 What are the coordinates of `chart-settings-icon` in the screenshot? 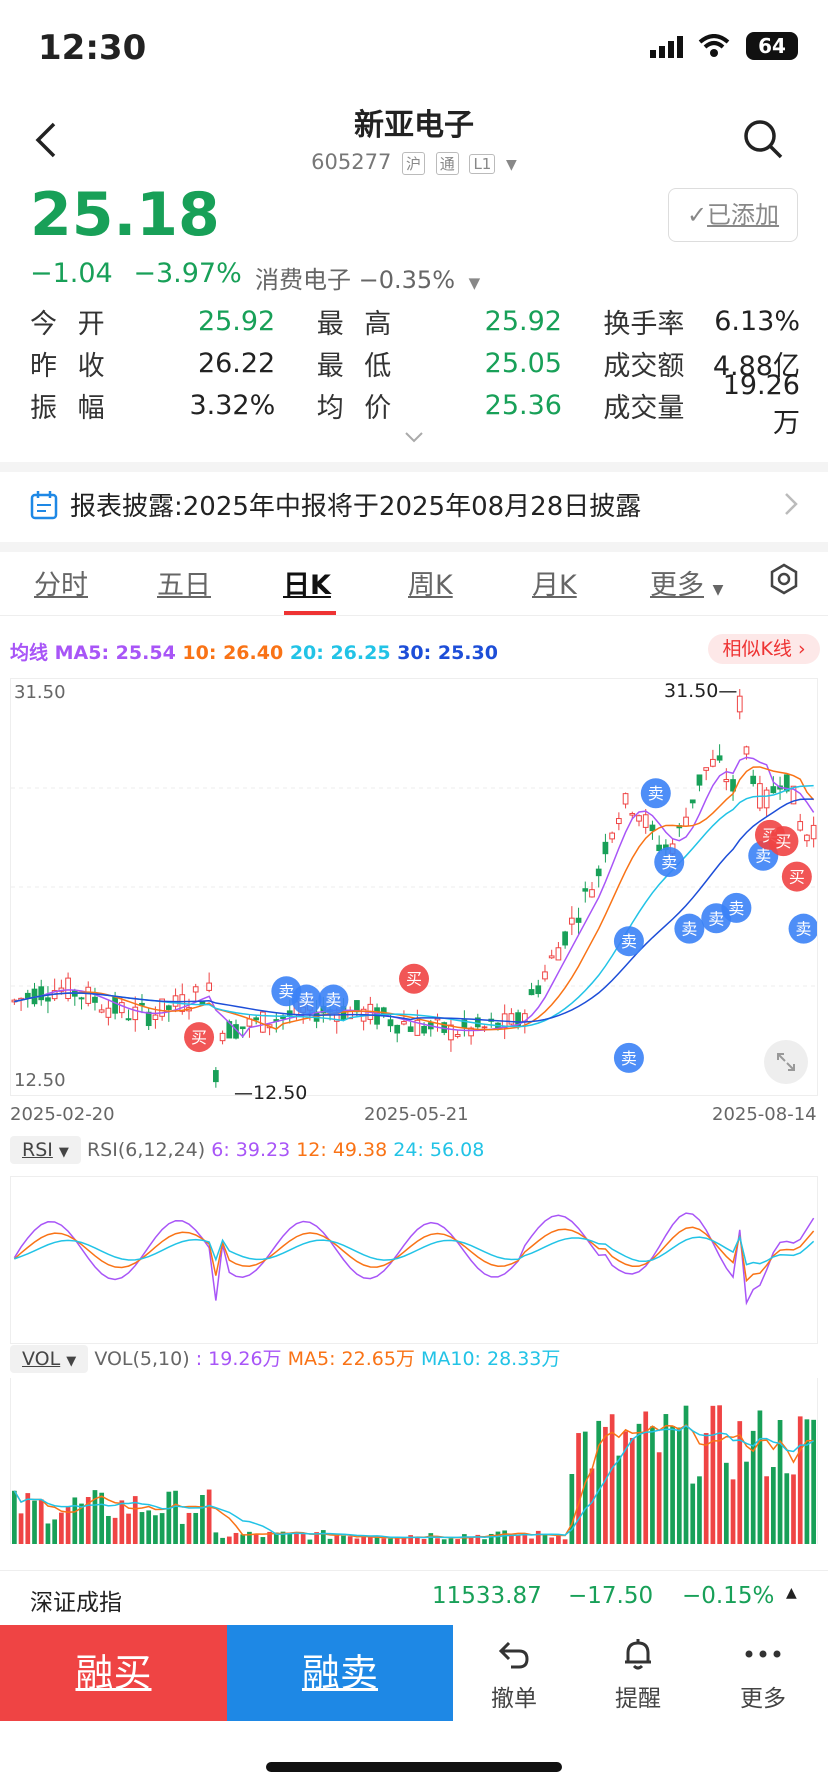 It's located at (784, 581).